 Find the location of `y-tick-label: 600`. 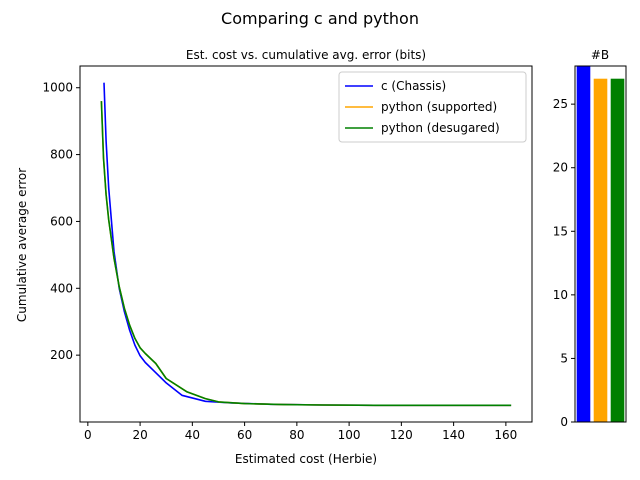

y-tick-label: 600 is located at coordinates (61, 221).